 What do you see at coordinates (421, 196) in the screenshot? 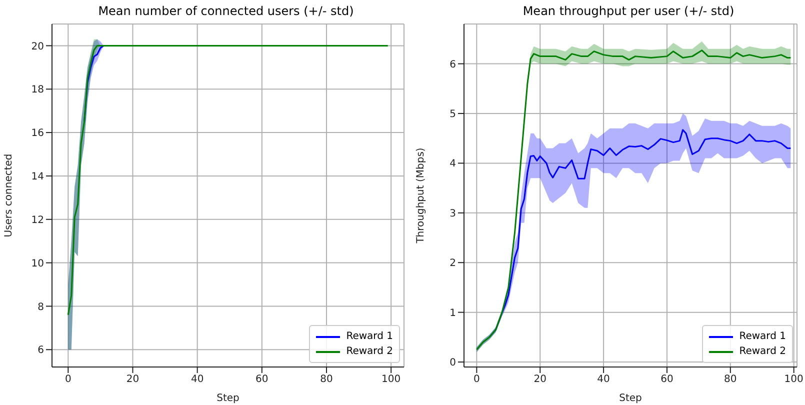
I see `y-axis-title: Throughput (Mbps)` at bounding box center [421, 196].